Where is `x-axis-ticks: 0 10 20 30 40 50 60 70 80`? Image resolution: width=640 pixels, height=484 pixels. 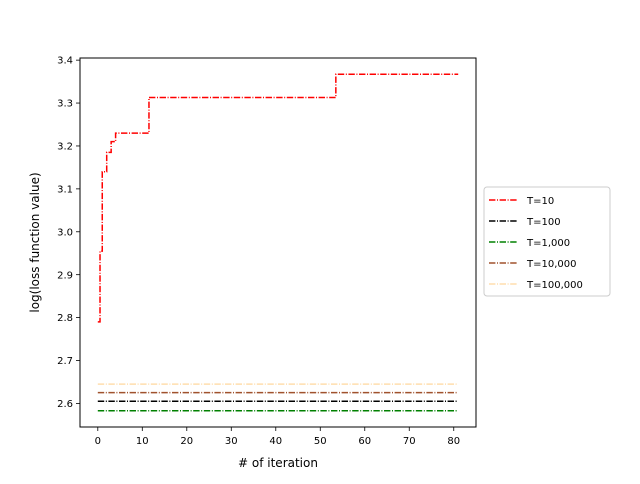
x-axis-ticks: 0 10 20 30 40 50 60 70 80 is located at coordinates (277, 437).